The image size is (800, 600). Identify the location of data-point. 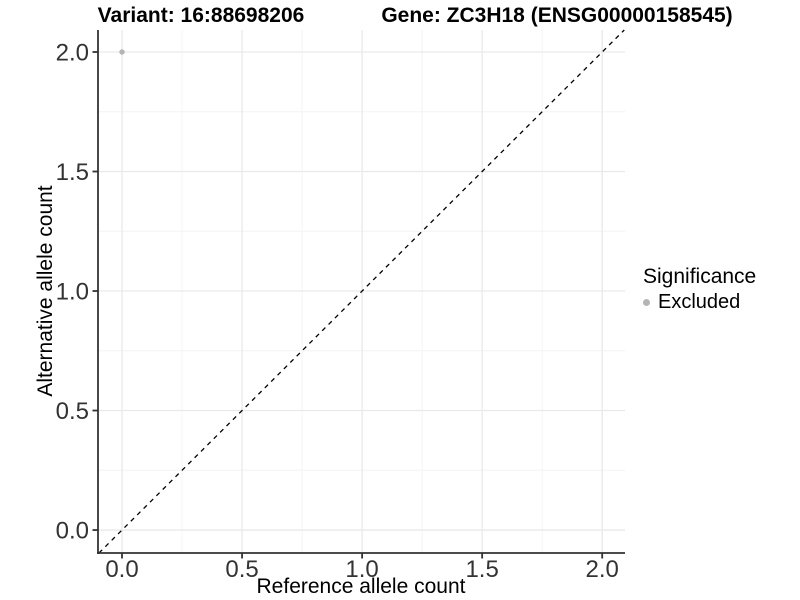
(122, 52).